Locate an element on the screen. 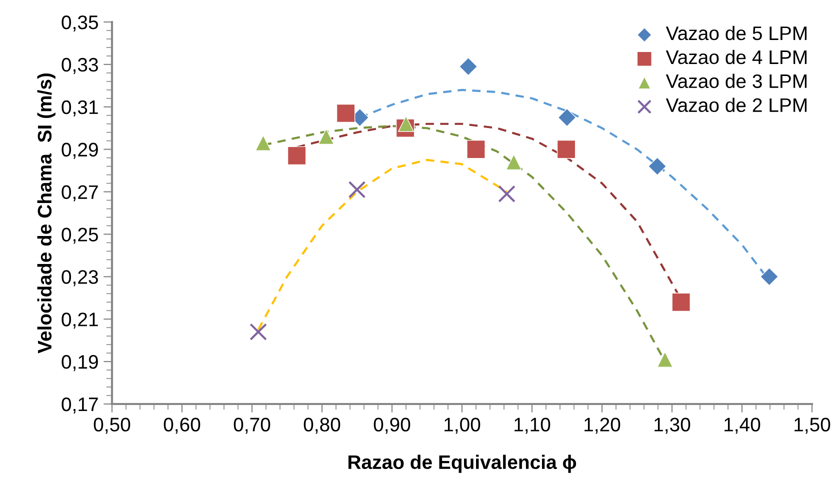 The image size is (837, 485). y-tick-label: 0,27 is located at coordinates (80, 193).